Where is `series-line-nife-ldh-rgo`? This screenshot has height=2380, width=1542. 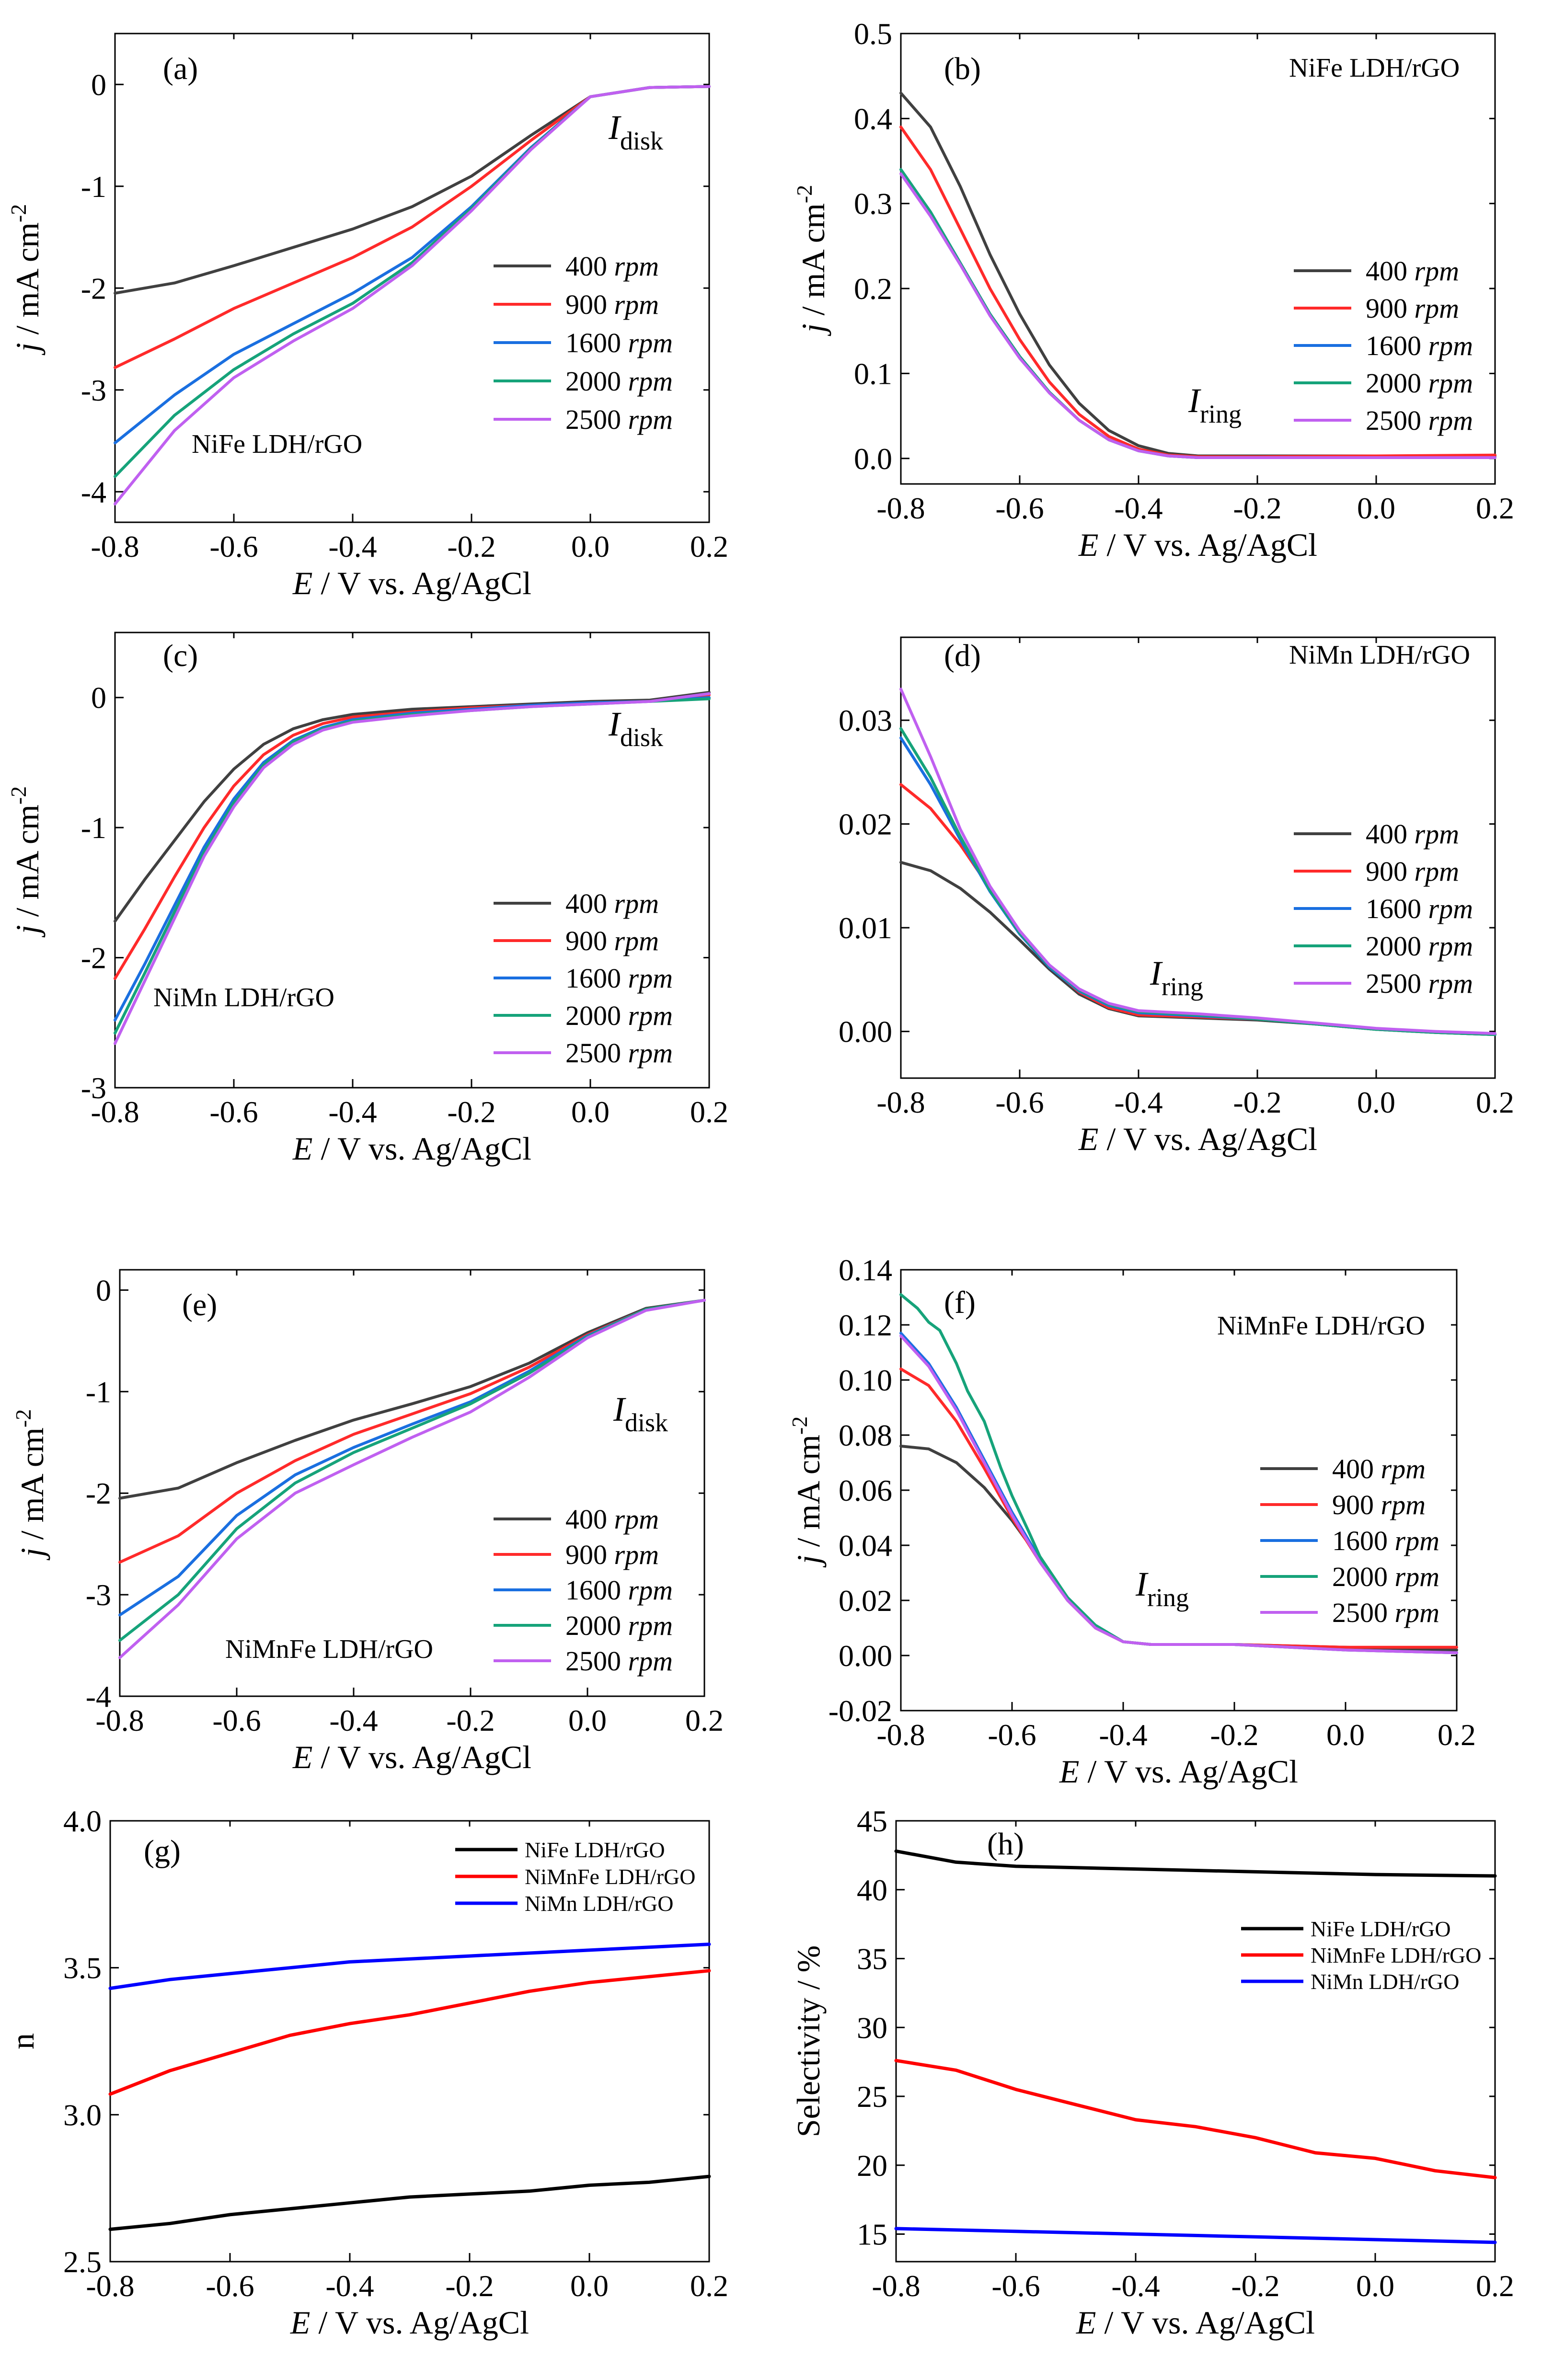
series-line-nife-ldh-rgo is located at coordinates (1195, 1863).